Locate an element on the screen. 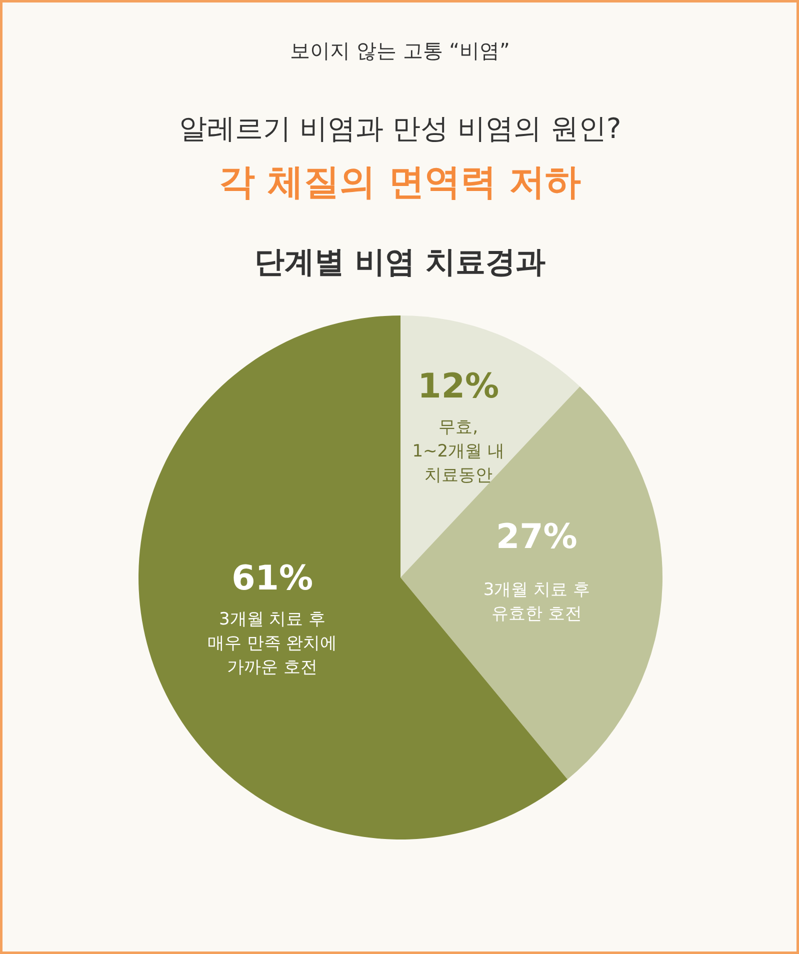  slice-label: 3개월 치료 후 유효한 호전 is located at coordinates (536, 602).